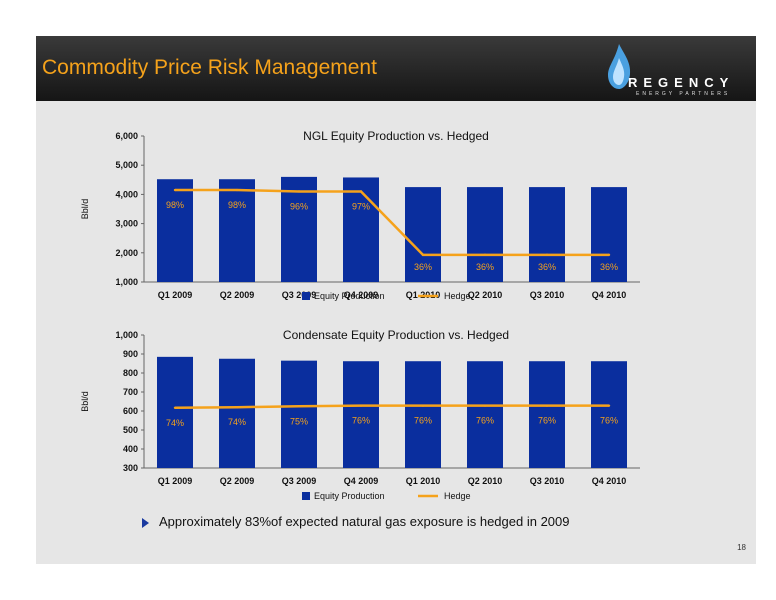  What do you see at coordinates (130, 411) in the screenshot?
I see `y-tick-label: 600` at bounding box center [130, 411].